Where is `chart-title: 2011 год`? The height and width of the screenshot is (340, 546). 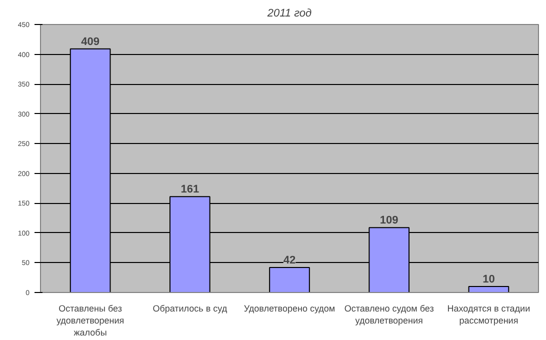
chart-title: 2011 год is located at coordinates (289, 14).